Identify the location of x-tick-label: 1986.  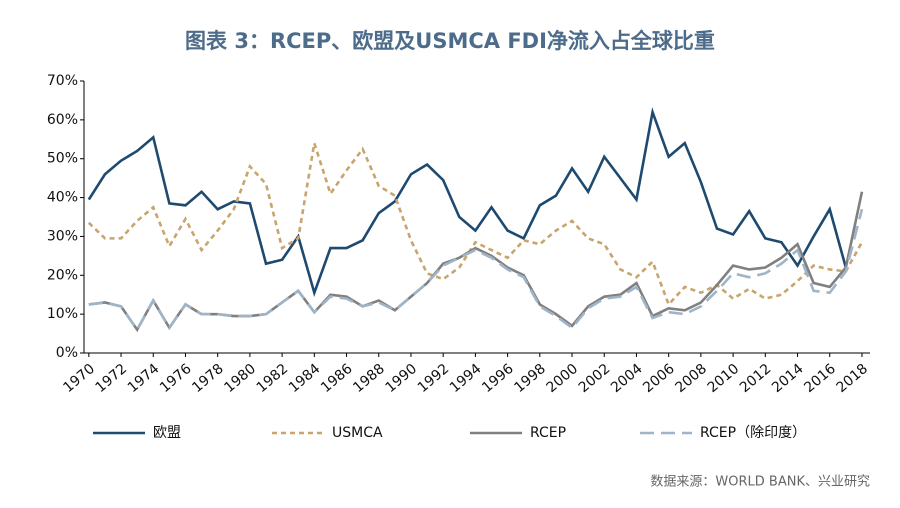
(337, 378).